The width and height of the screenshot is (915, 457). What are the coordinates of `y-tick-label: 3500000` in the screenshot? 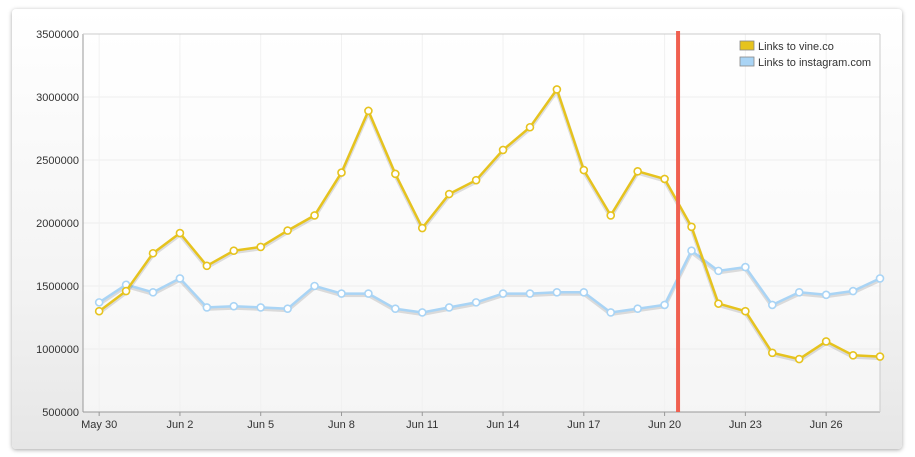 It's located at (57, 35).